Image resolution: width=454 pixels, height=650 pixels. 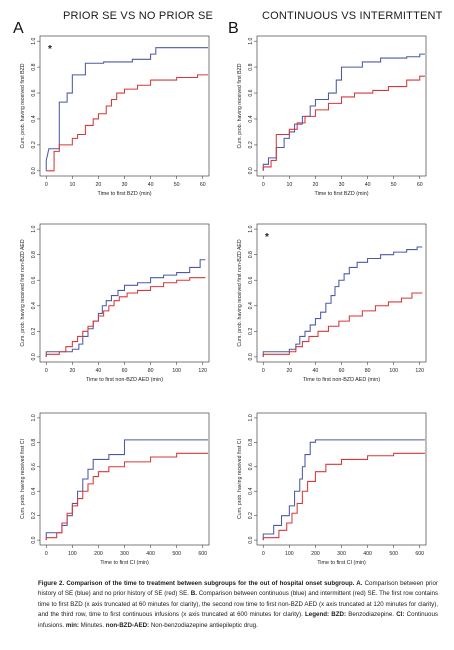 I want to click on panel-label-b: B, so click(x=233, y=28).